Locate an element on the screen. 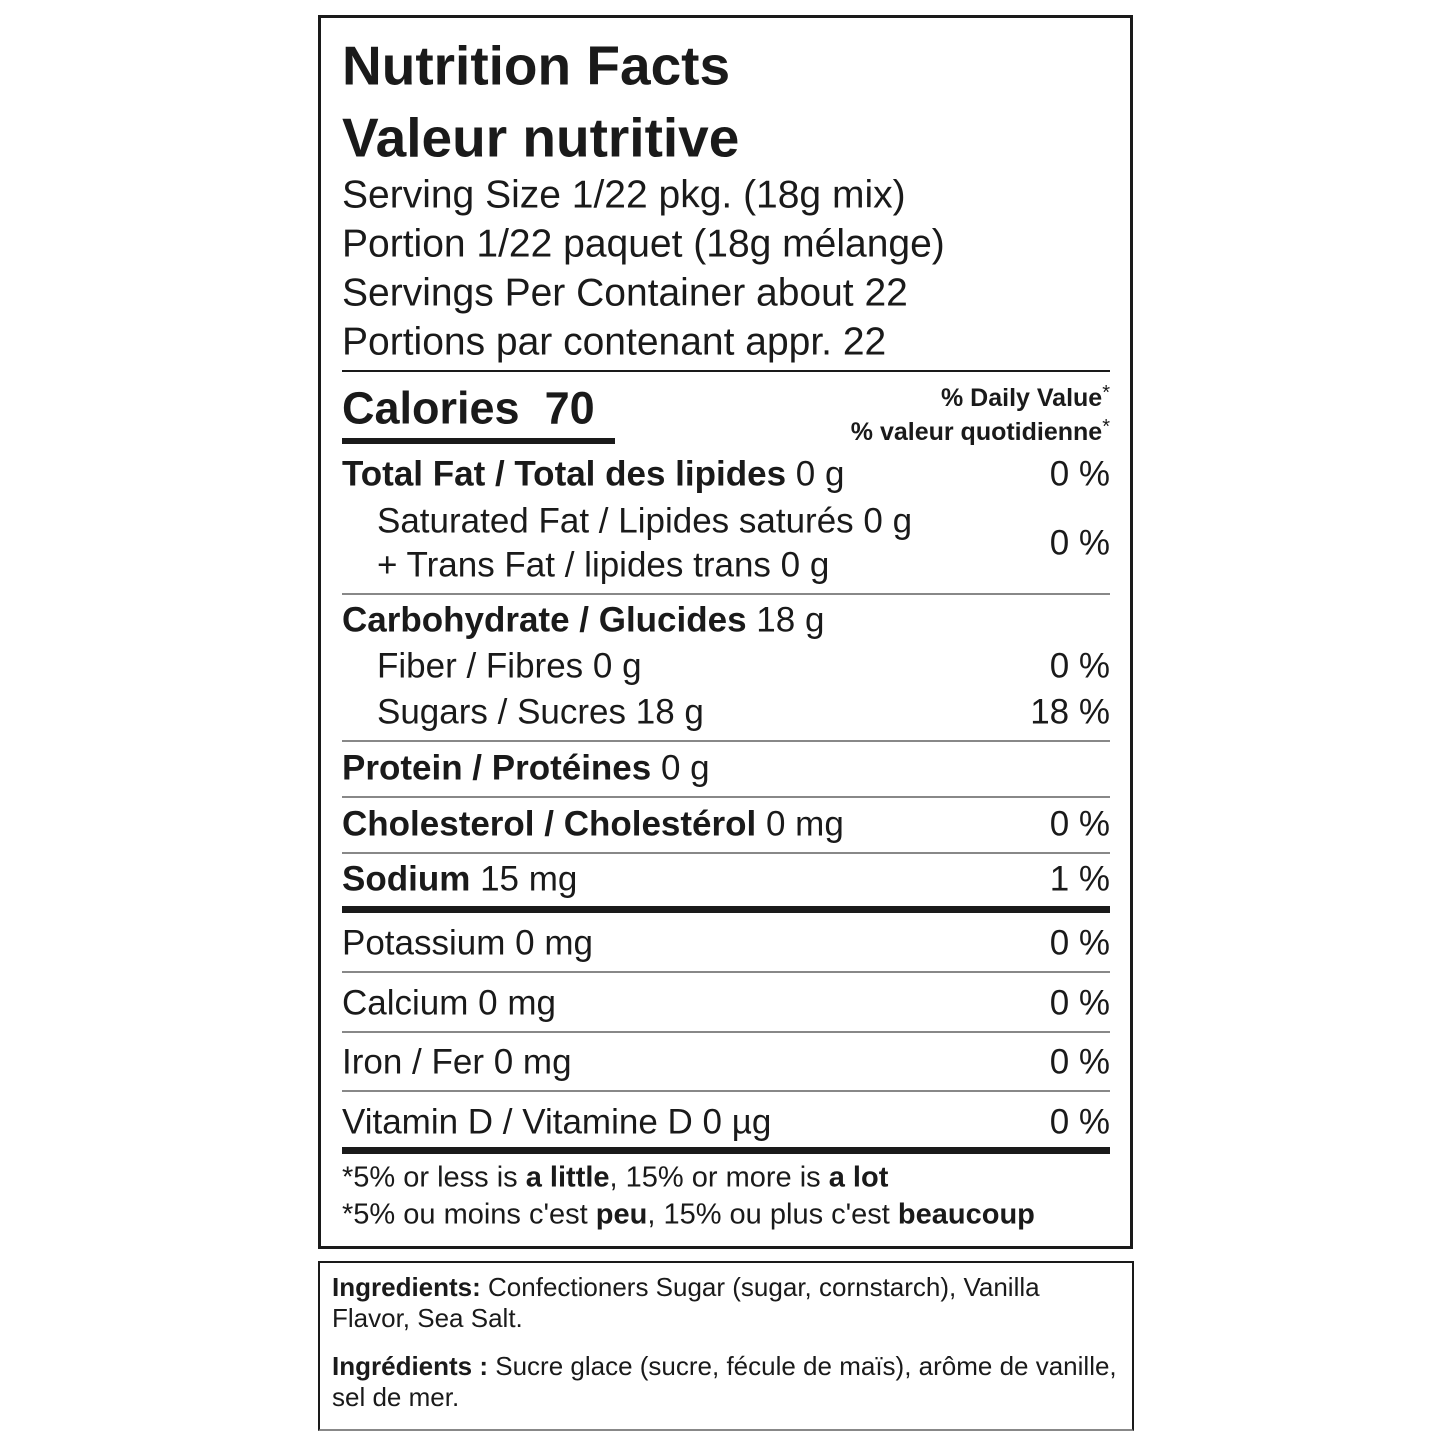 Image resolution: width=1445 pixels, height=1445 pixels. footnote-bold: peu is located at coordinates (621, 1214).